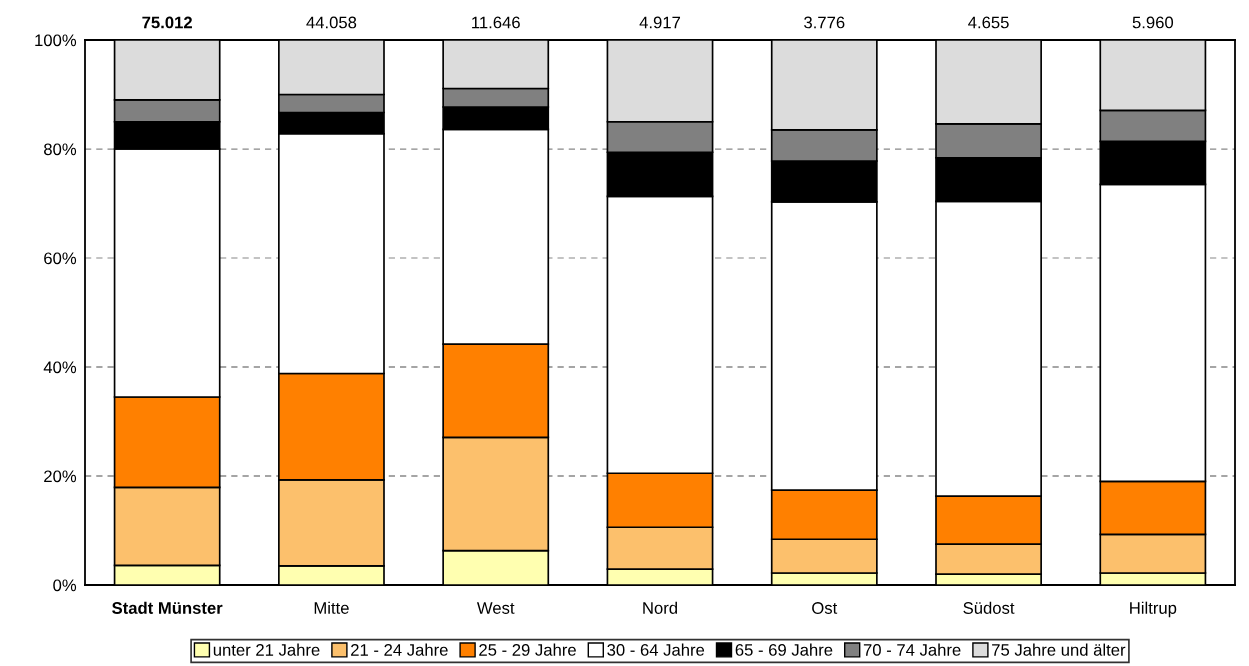  Describe the element at coordinates (989, 607) in the screenshot. I see `x-tick-label: Südost` at that location.